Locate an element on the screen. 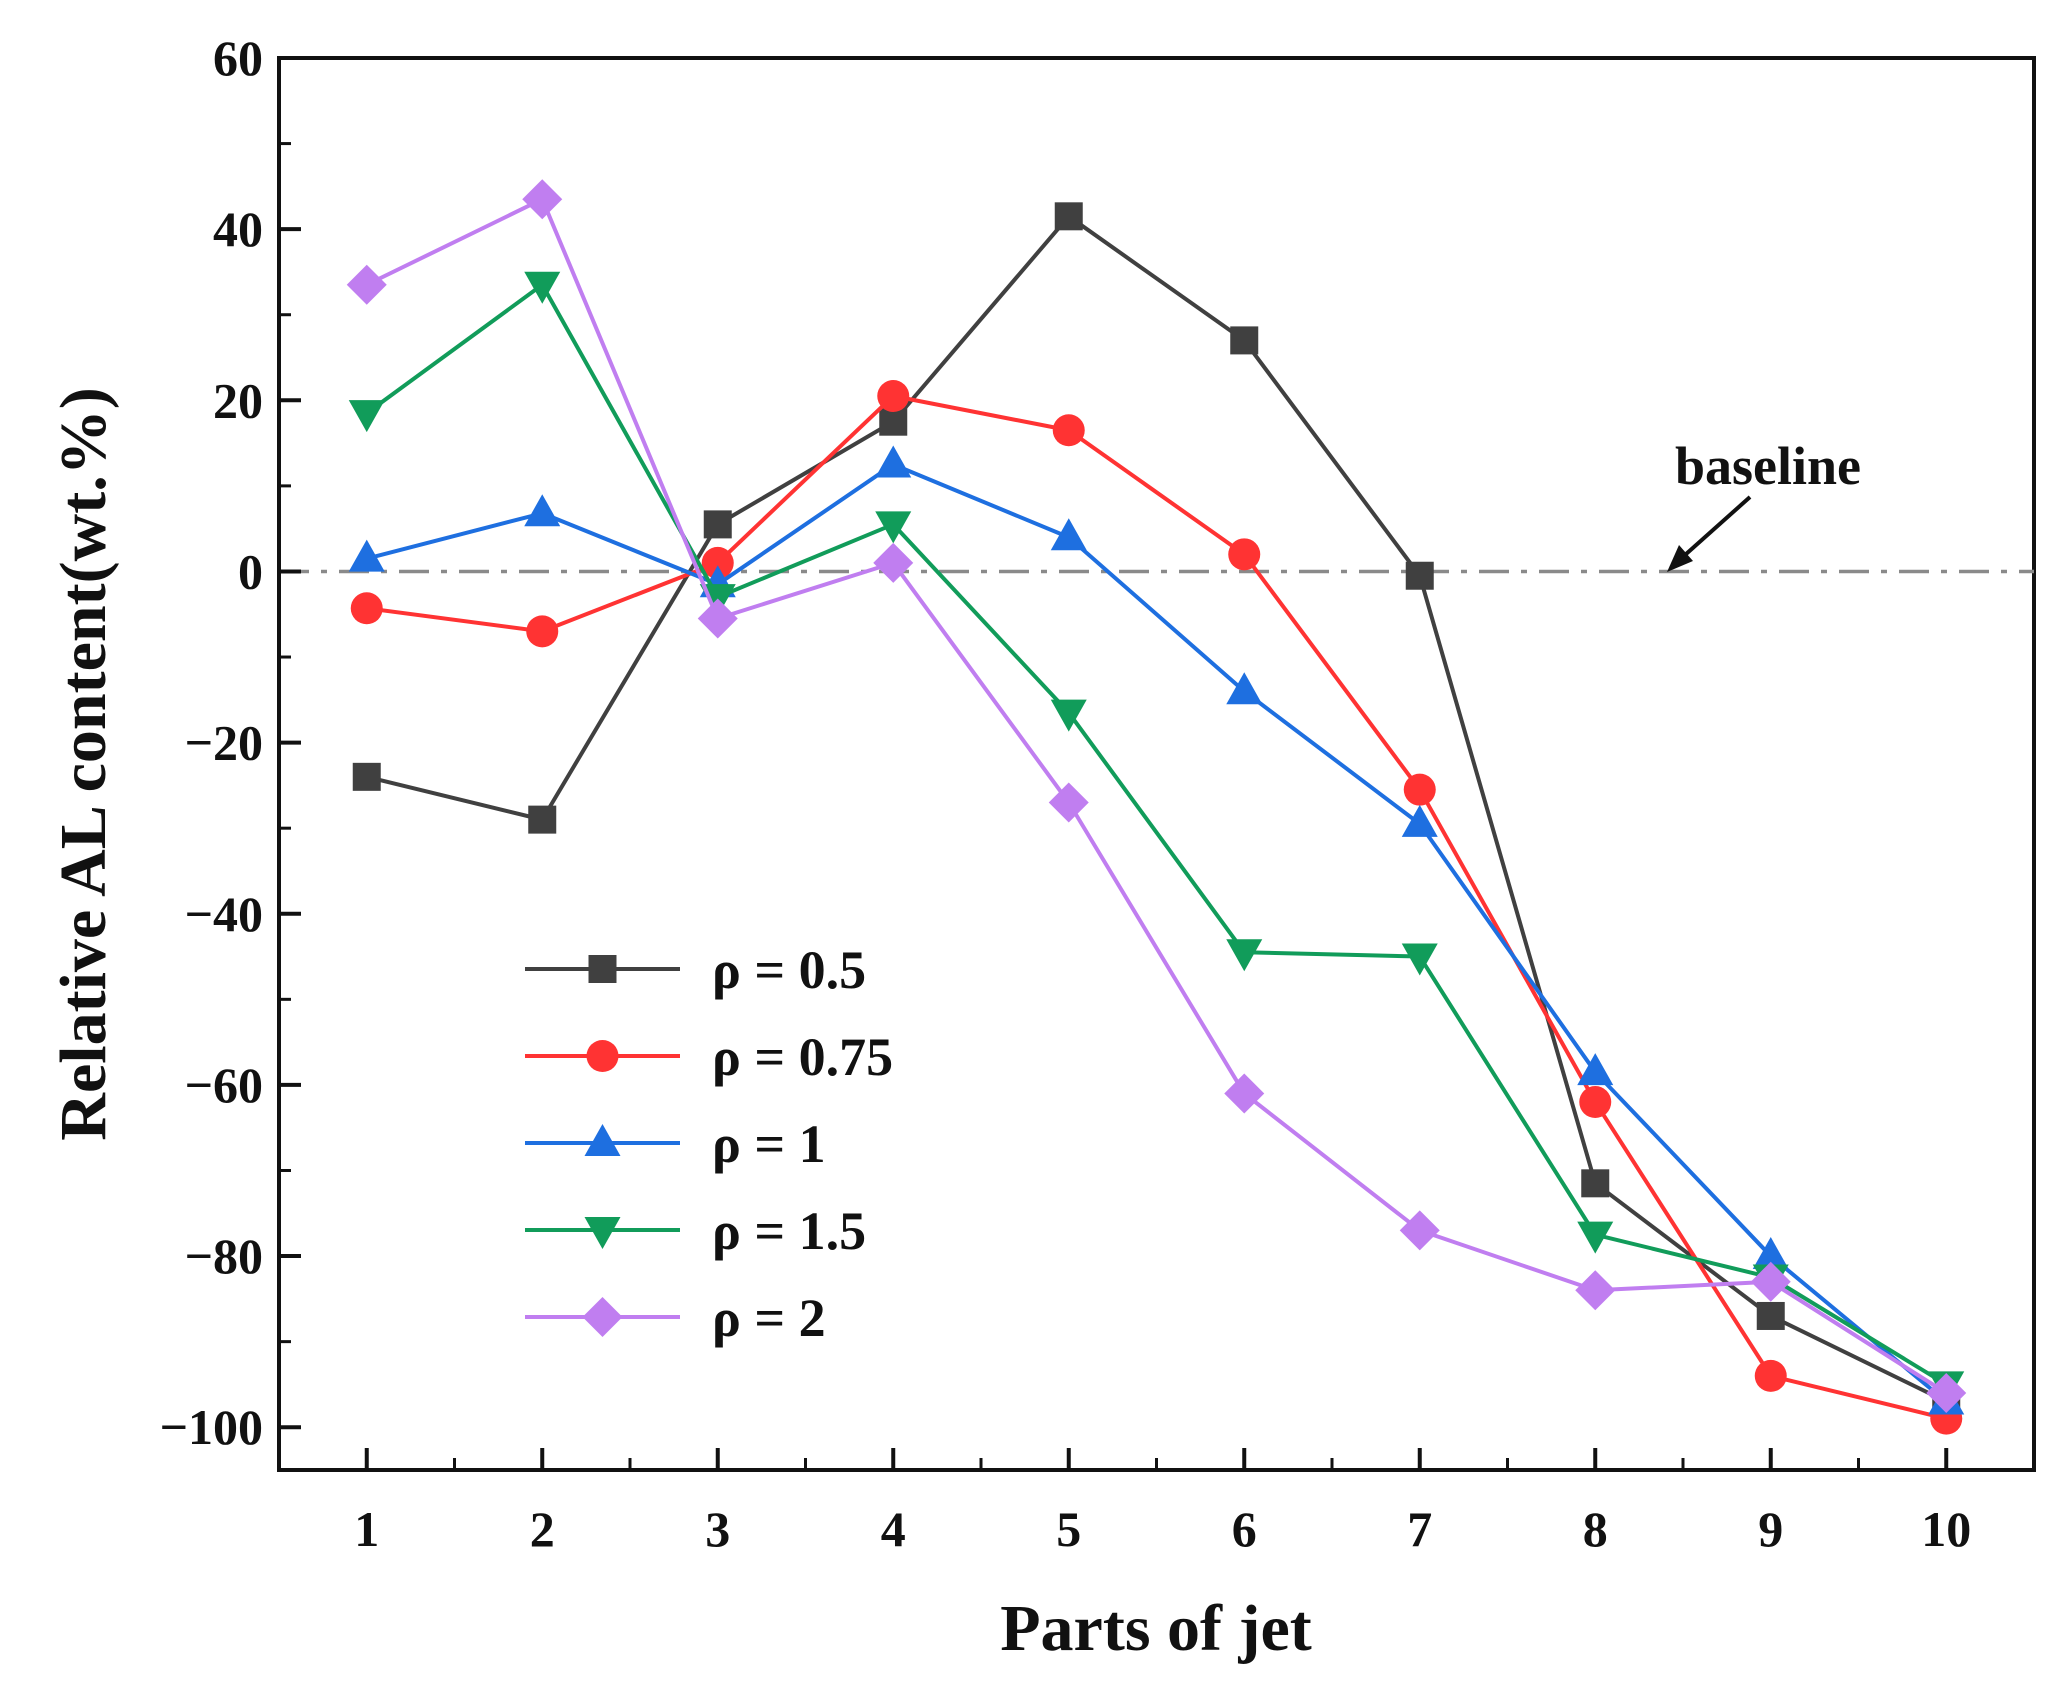  baseline-arrow-line is located at coordinates (1713, 530).